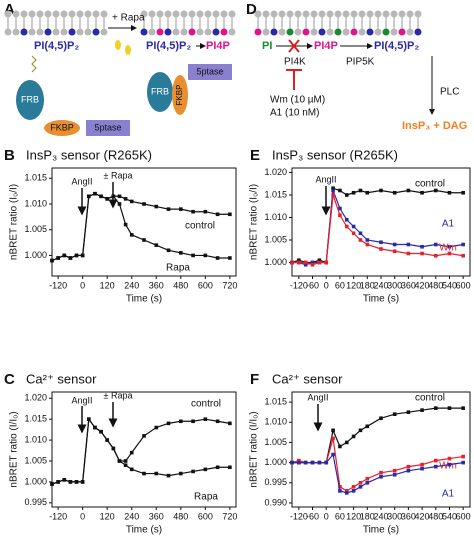 The width and height of the screenshot is (474, 548). Describe the element at coordinates (210, 72) in the screenshot. I see `ptase` at that location.